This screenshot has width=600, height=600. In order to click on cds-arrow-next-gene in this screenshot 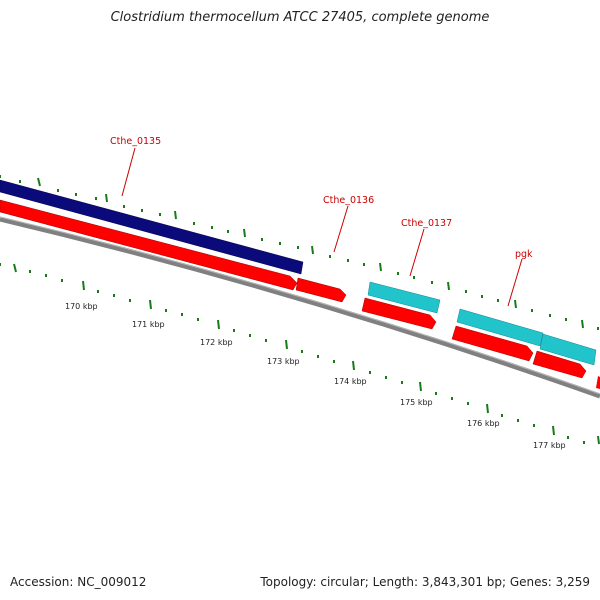, I will do `click(559, 364)`.